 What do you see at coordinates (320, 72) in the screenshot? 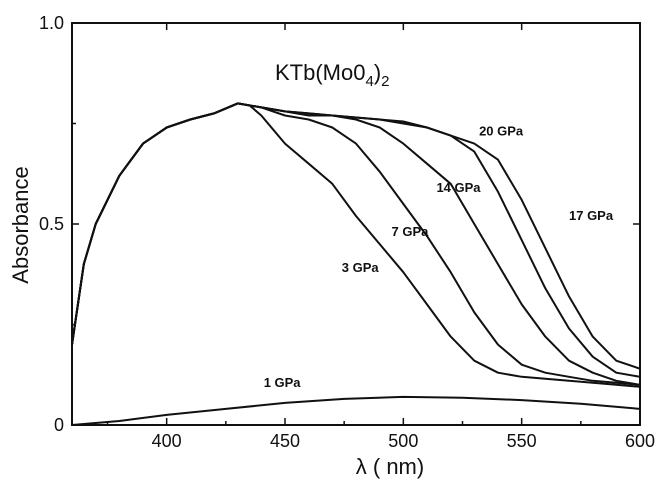
I see `title-main-text: KTb(Mo0` at bounding box center [320, 72].